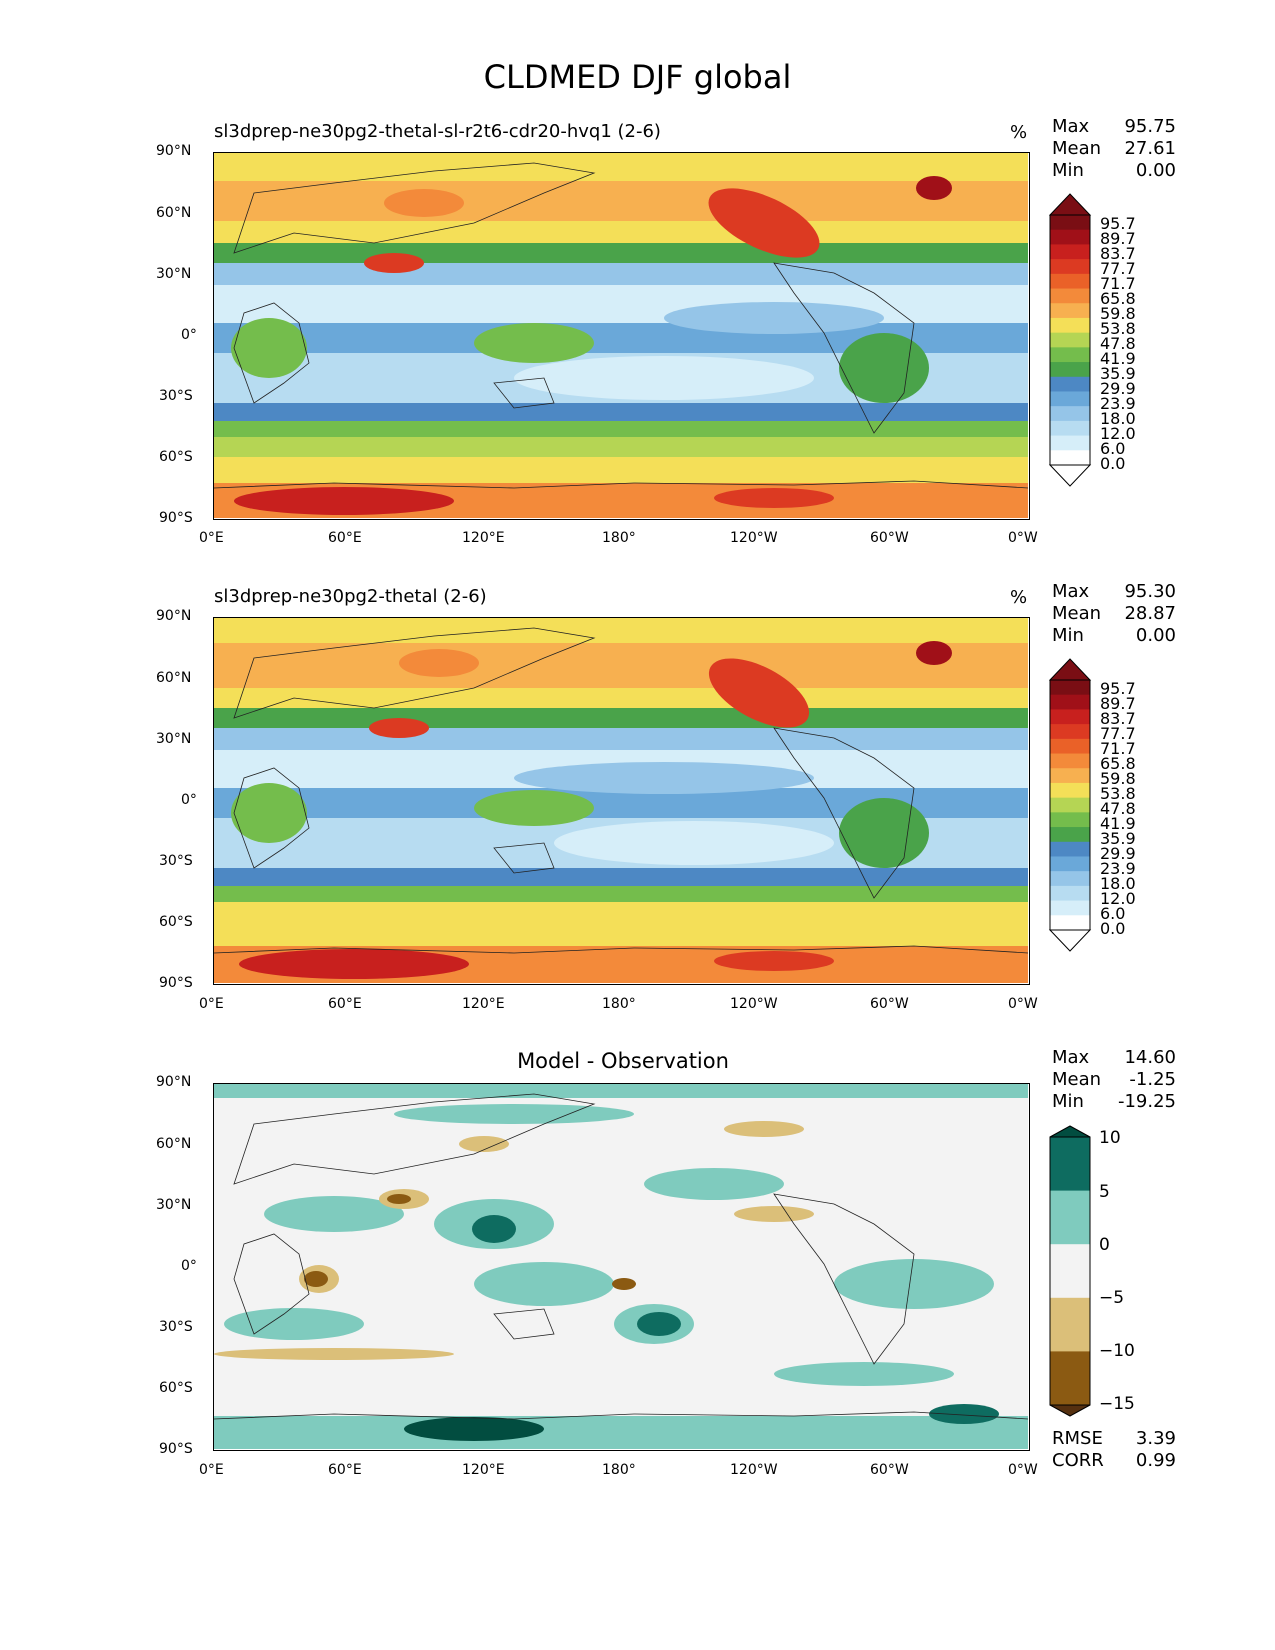 This screenshot has height=1650, width=1275. Describe the element at coordinates (621, 254) in the screenshot. I see `panel1-band-nh-green` at that location.